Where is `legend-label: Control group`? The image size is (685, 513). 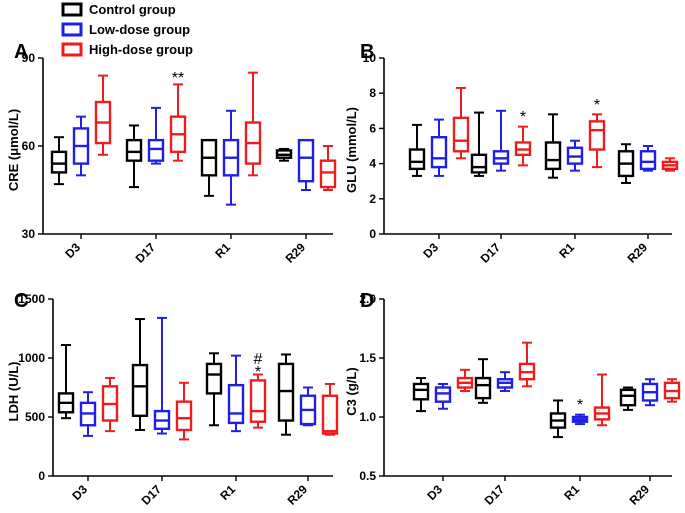 legend-label: Control group is located at coordinates (132, 9).